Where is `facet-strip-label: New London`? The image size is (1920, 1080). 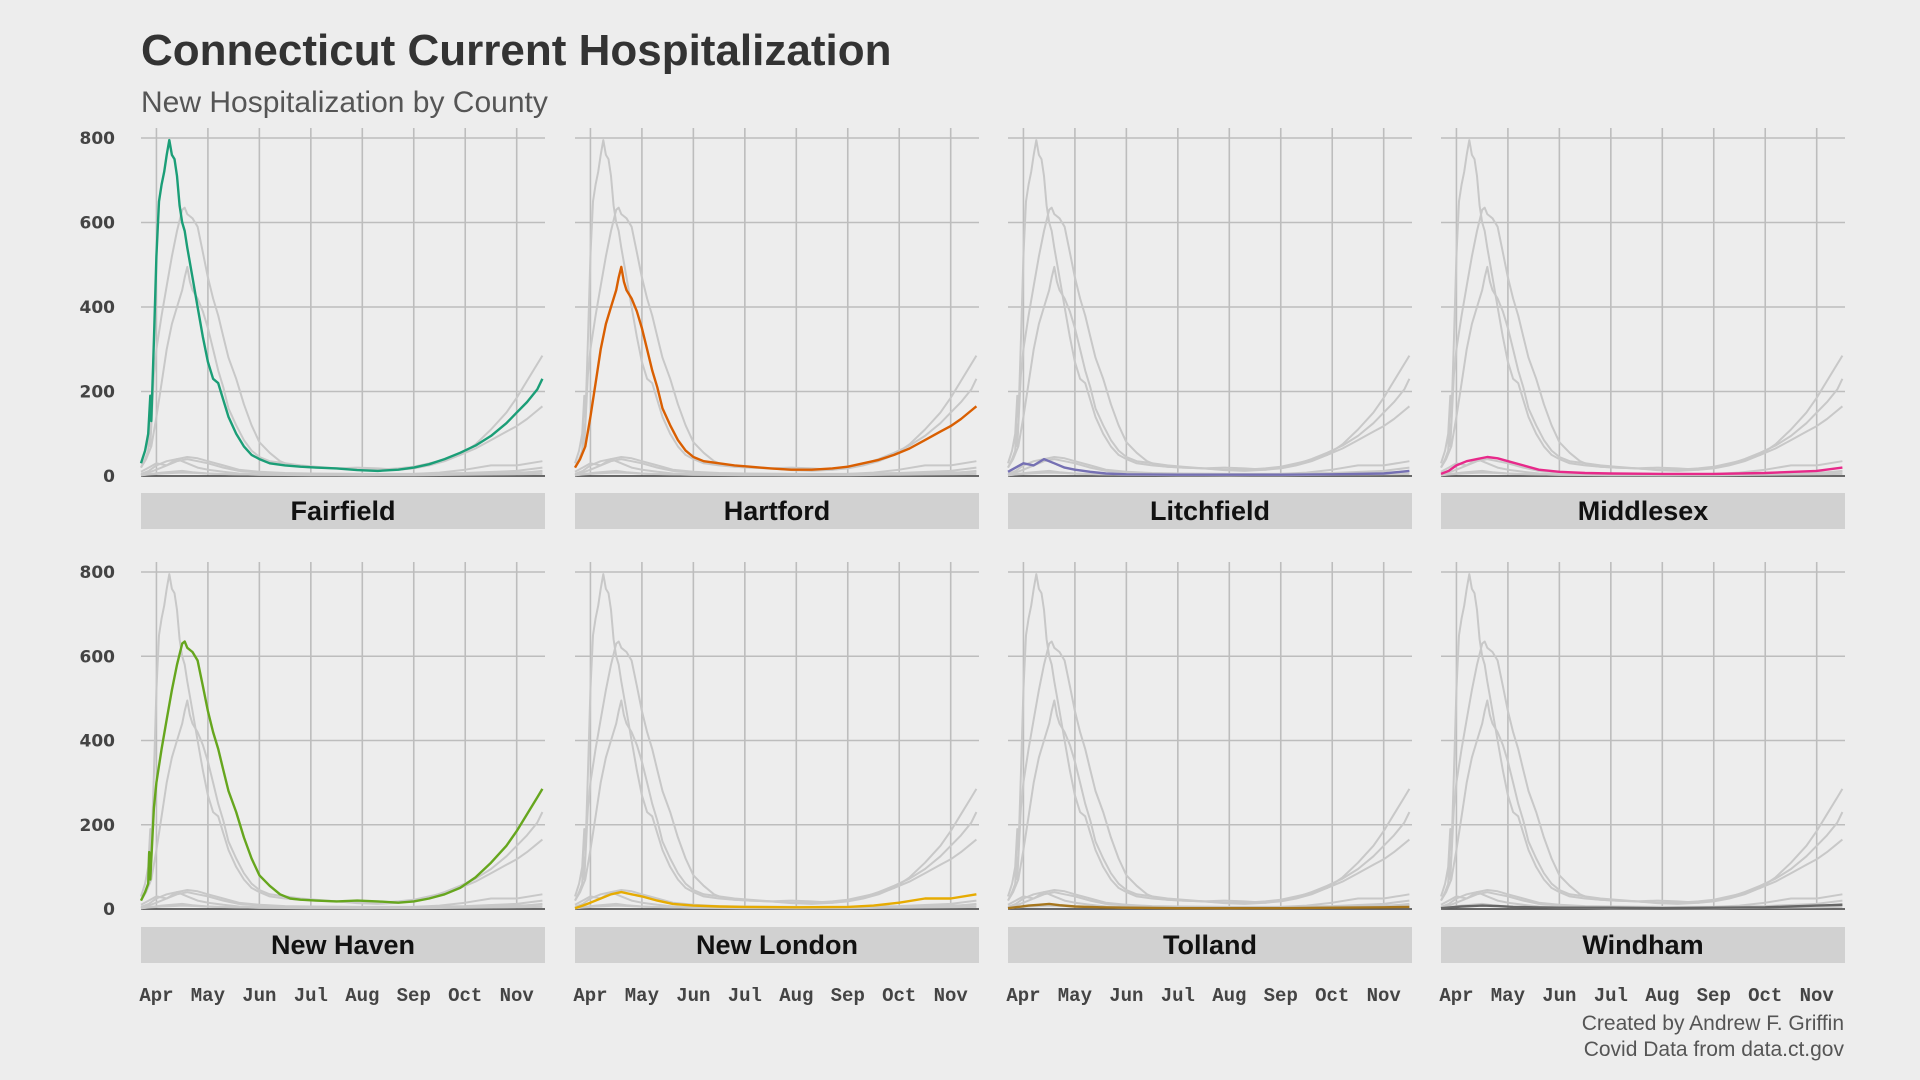 facet-strip-label: New London is located at coordinates (777, 945).